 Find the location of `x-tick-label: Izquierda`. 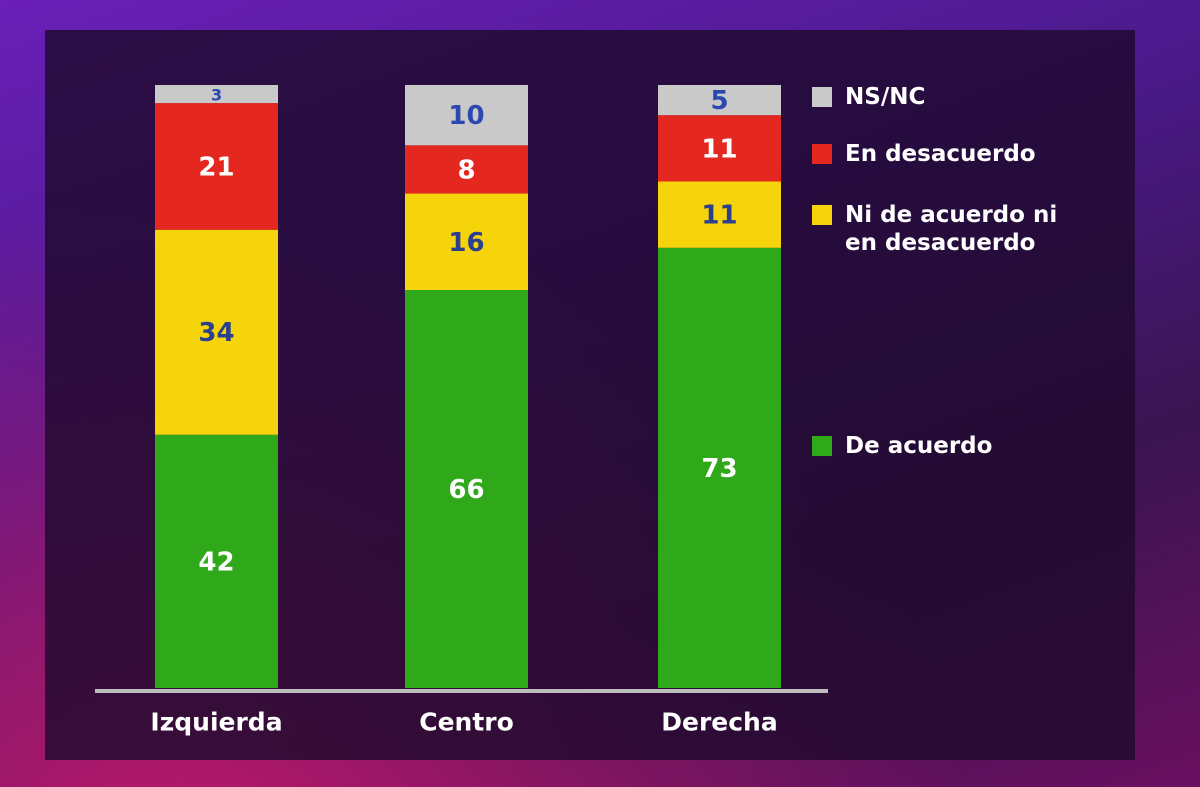

x-tick-label: Izquierda is located at coordinates (216, 722).